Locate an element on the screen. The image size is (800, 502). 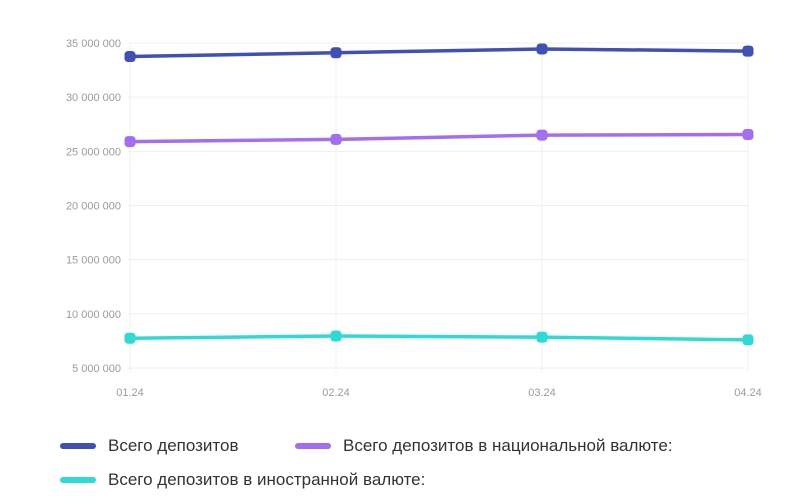
legend-item-foreign: Всего депозитов в иностранной валюте: is located at coordinates (242, 480).